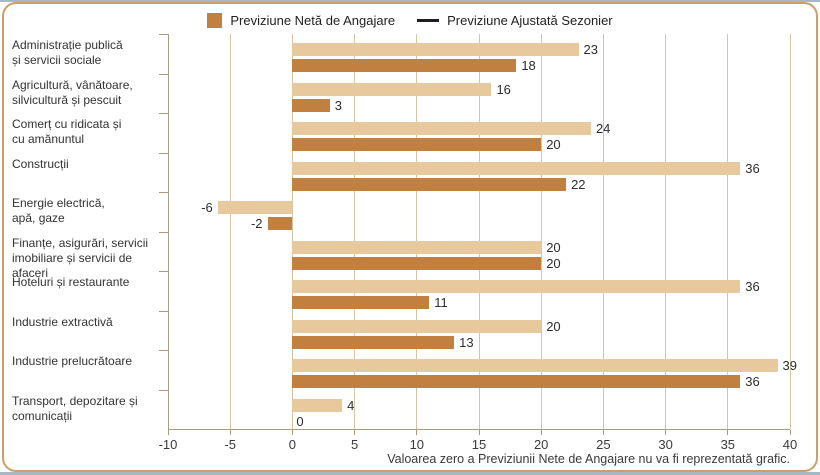 This screenshot has width=820, height=475. I want to click on value-label: 23, so click(590, 49).